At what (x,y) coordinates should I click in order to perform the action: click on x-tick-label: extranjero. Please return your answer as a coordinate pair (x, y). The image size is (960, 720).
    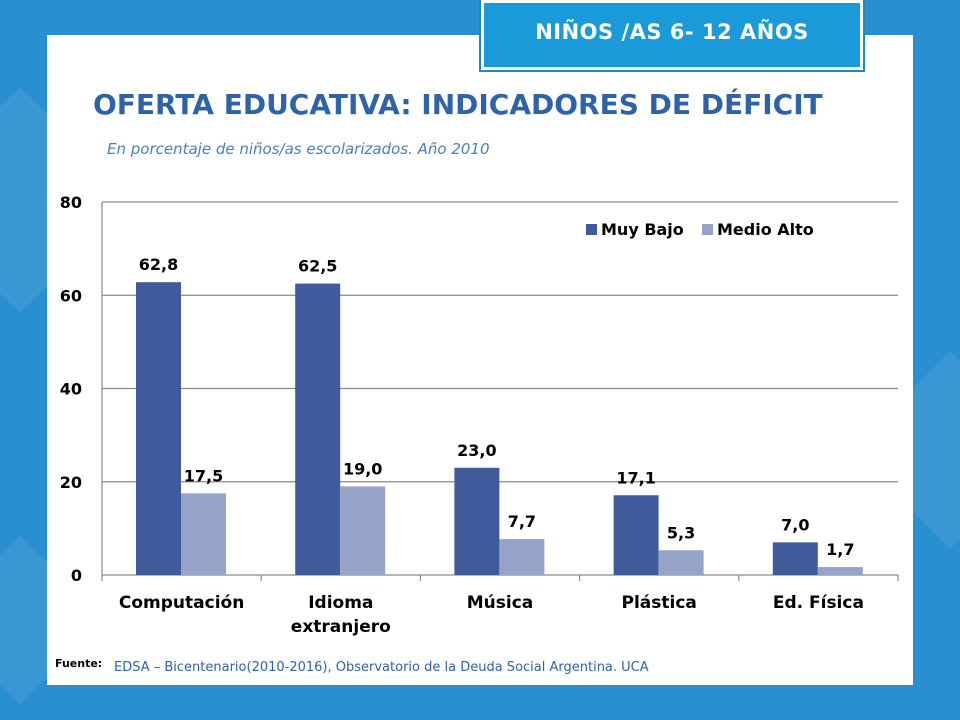
    Looking at the image, I should click on (341, 627).